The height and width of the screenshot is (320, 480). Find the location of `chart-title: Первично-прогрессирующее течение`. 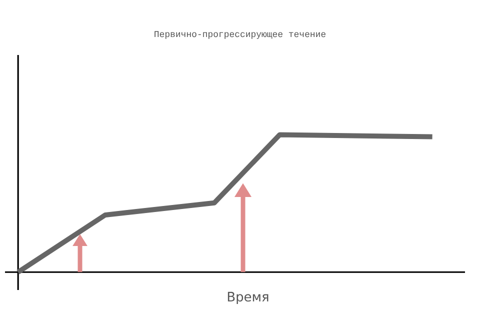

chart-title: Первично-прогрессирующее течение is located at coordinates (240, 35).